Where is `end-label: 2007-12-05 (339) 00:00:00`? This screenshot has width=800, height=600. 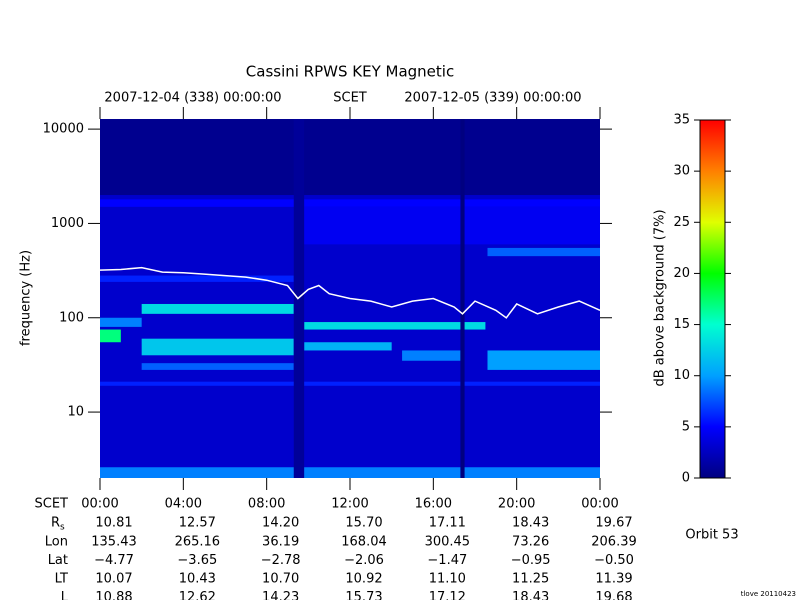
end-label: 2007-12-05 (339) 00:00:00 is located at coordinates (492, 98).